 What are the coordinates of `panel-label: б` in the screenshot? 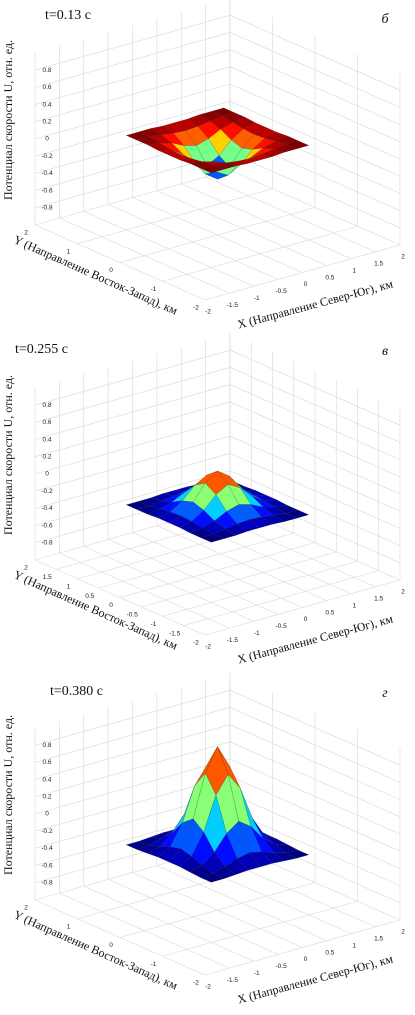 It's located at (385, 19).